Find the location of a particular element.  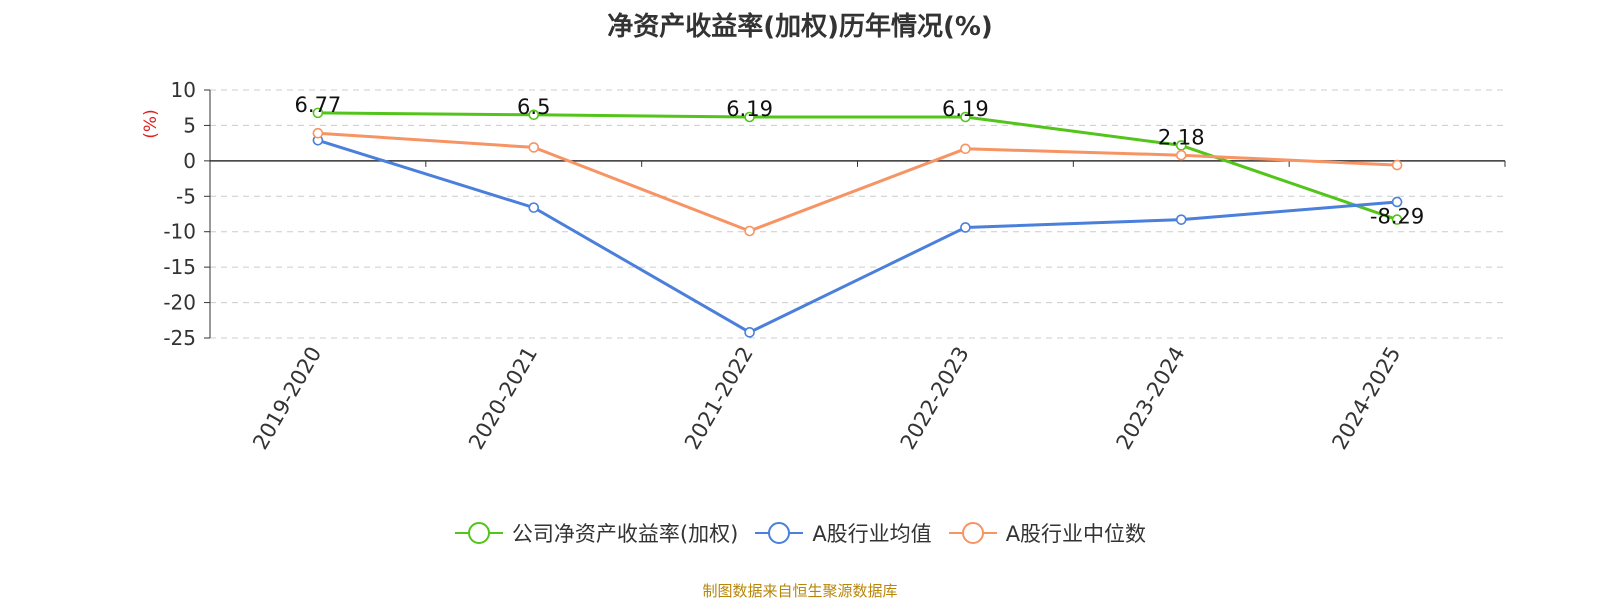

legend-item-industry-median: A股行业中位数 is located at coordinates (1047, 533).